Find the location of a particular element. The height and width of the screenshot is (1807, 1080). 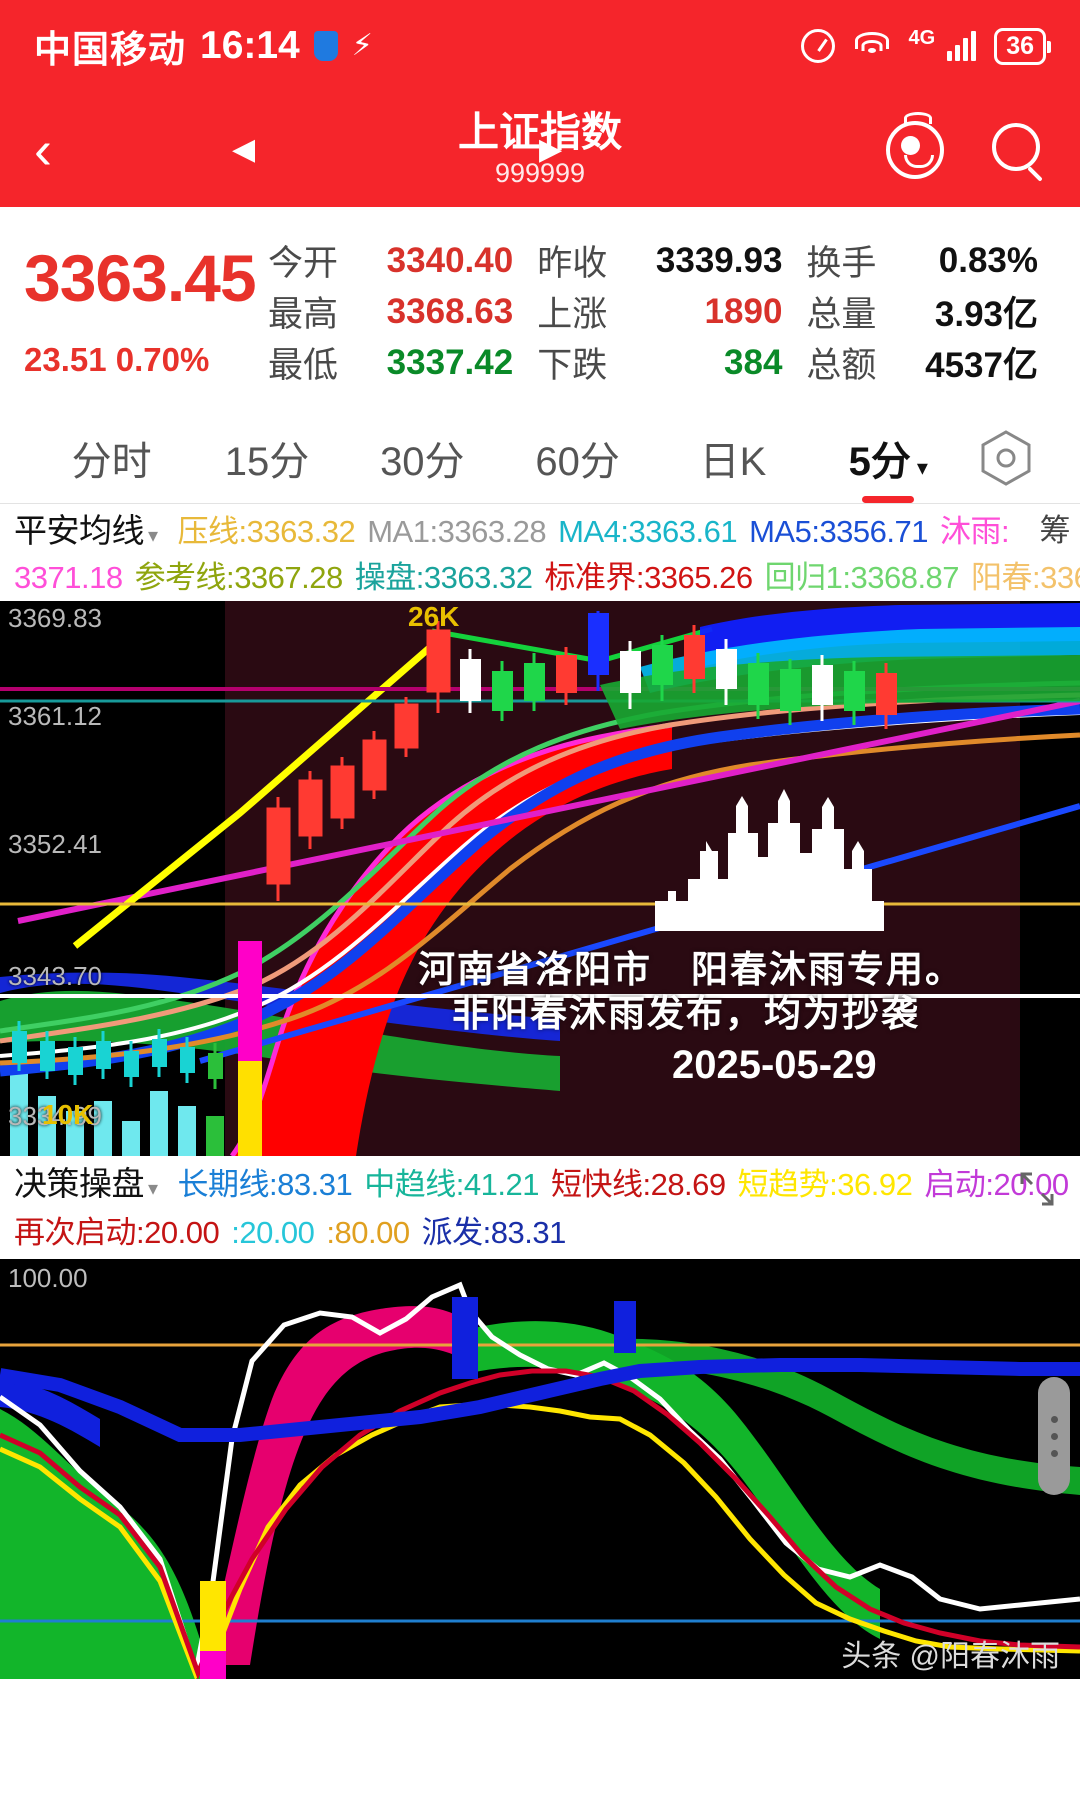

stat-value: 3340.40 is located at coordinates (450, 260).